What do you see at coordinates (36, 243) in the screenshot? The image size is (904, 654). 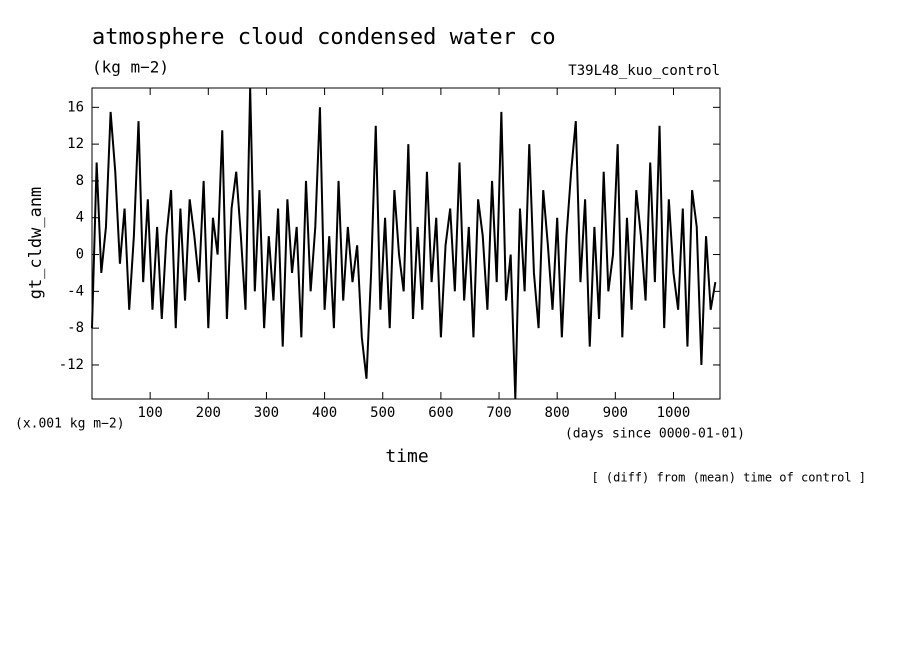 I see `y-axis-label: gt_cldw_anm` at bounding box center [36, 243].